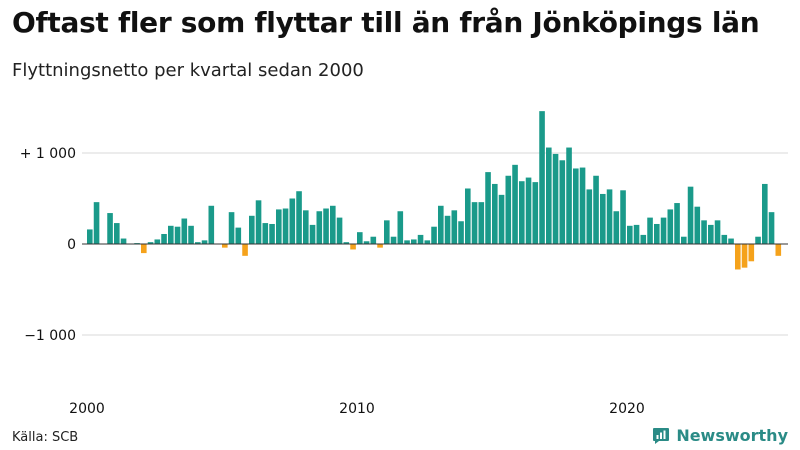 This screenshot has height=450, width=800. I want to click on x-tick-label-0: 2000, so click(87, 409).